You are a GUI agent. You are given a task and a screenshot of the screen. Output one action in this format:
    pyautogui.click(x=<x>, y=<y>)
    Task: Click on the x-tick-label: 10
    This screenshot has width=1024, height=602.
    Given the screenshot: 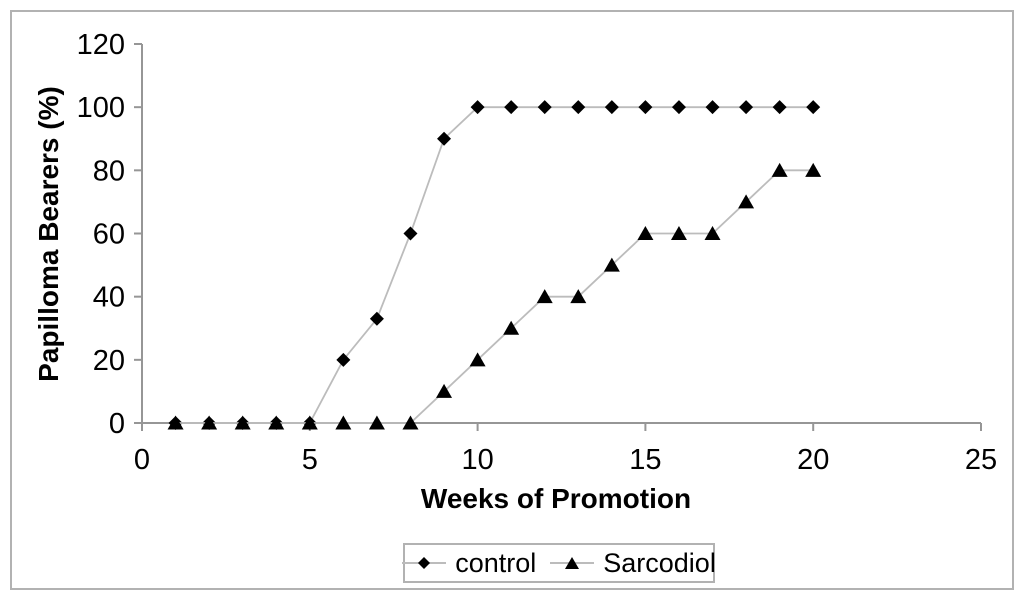 What is the action you would take?
    pyautogui.click(x=477, y=460)
    